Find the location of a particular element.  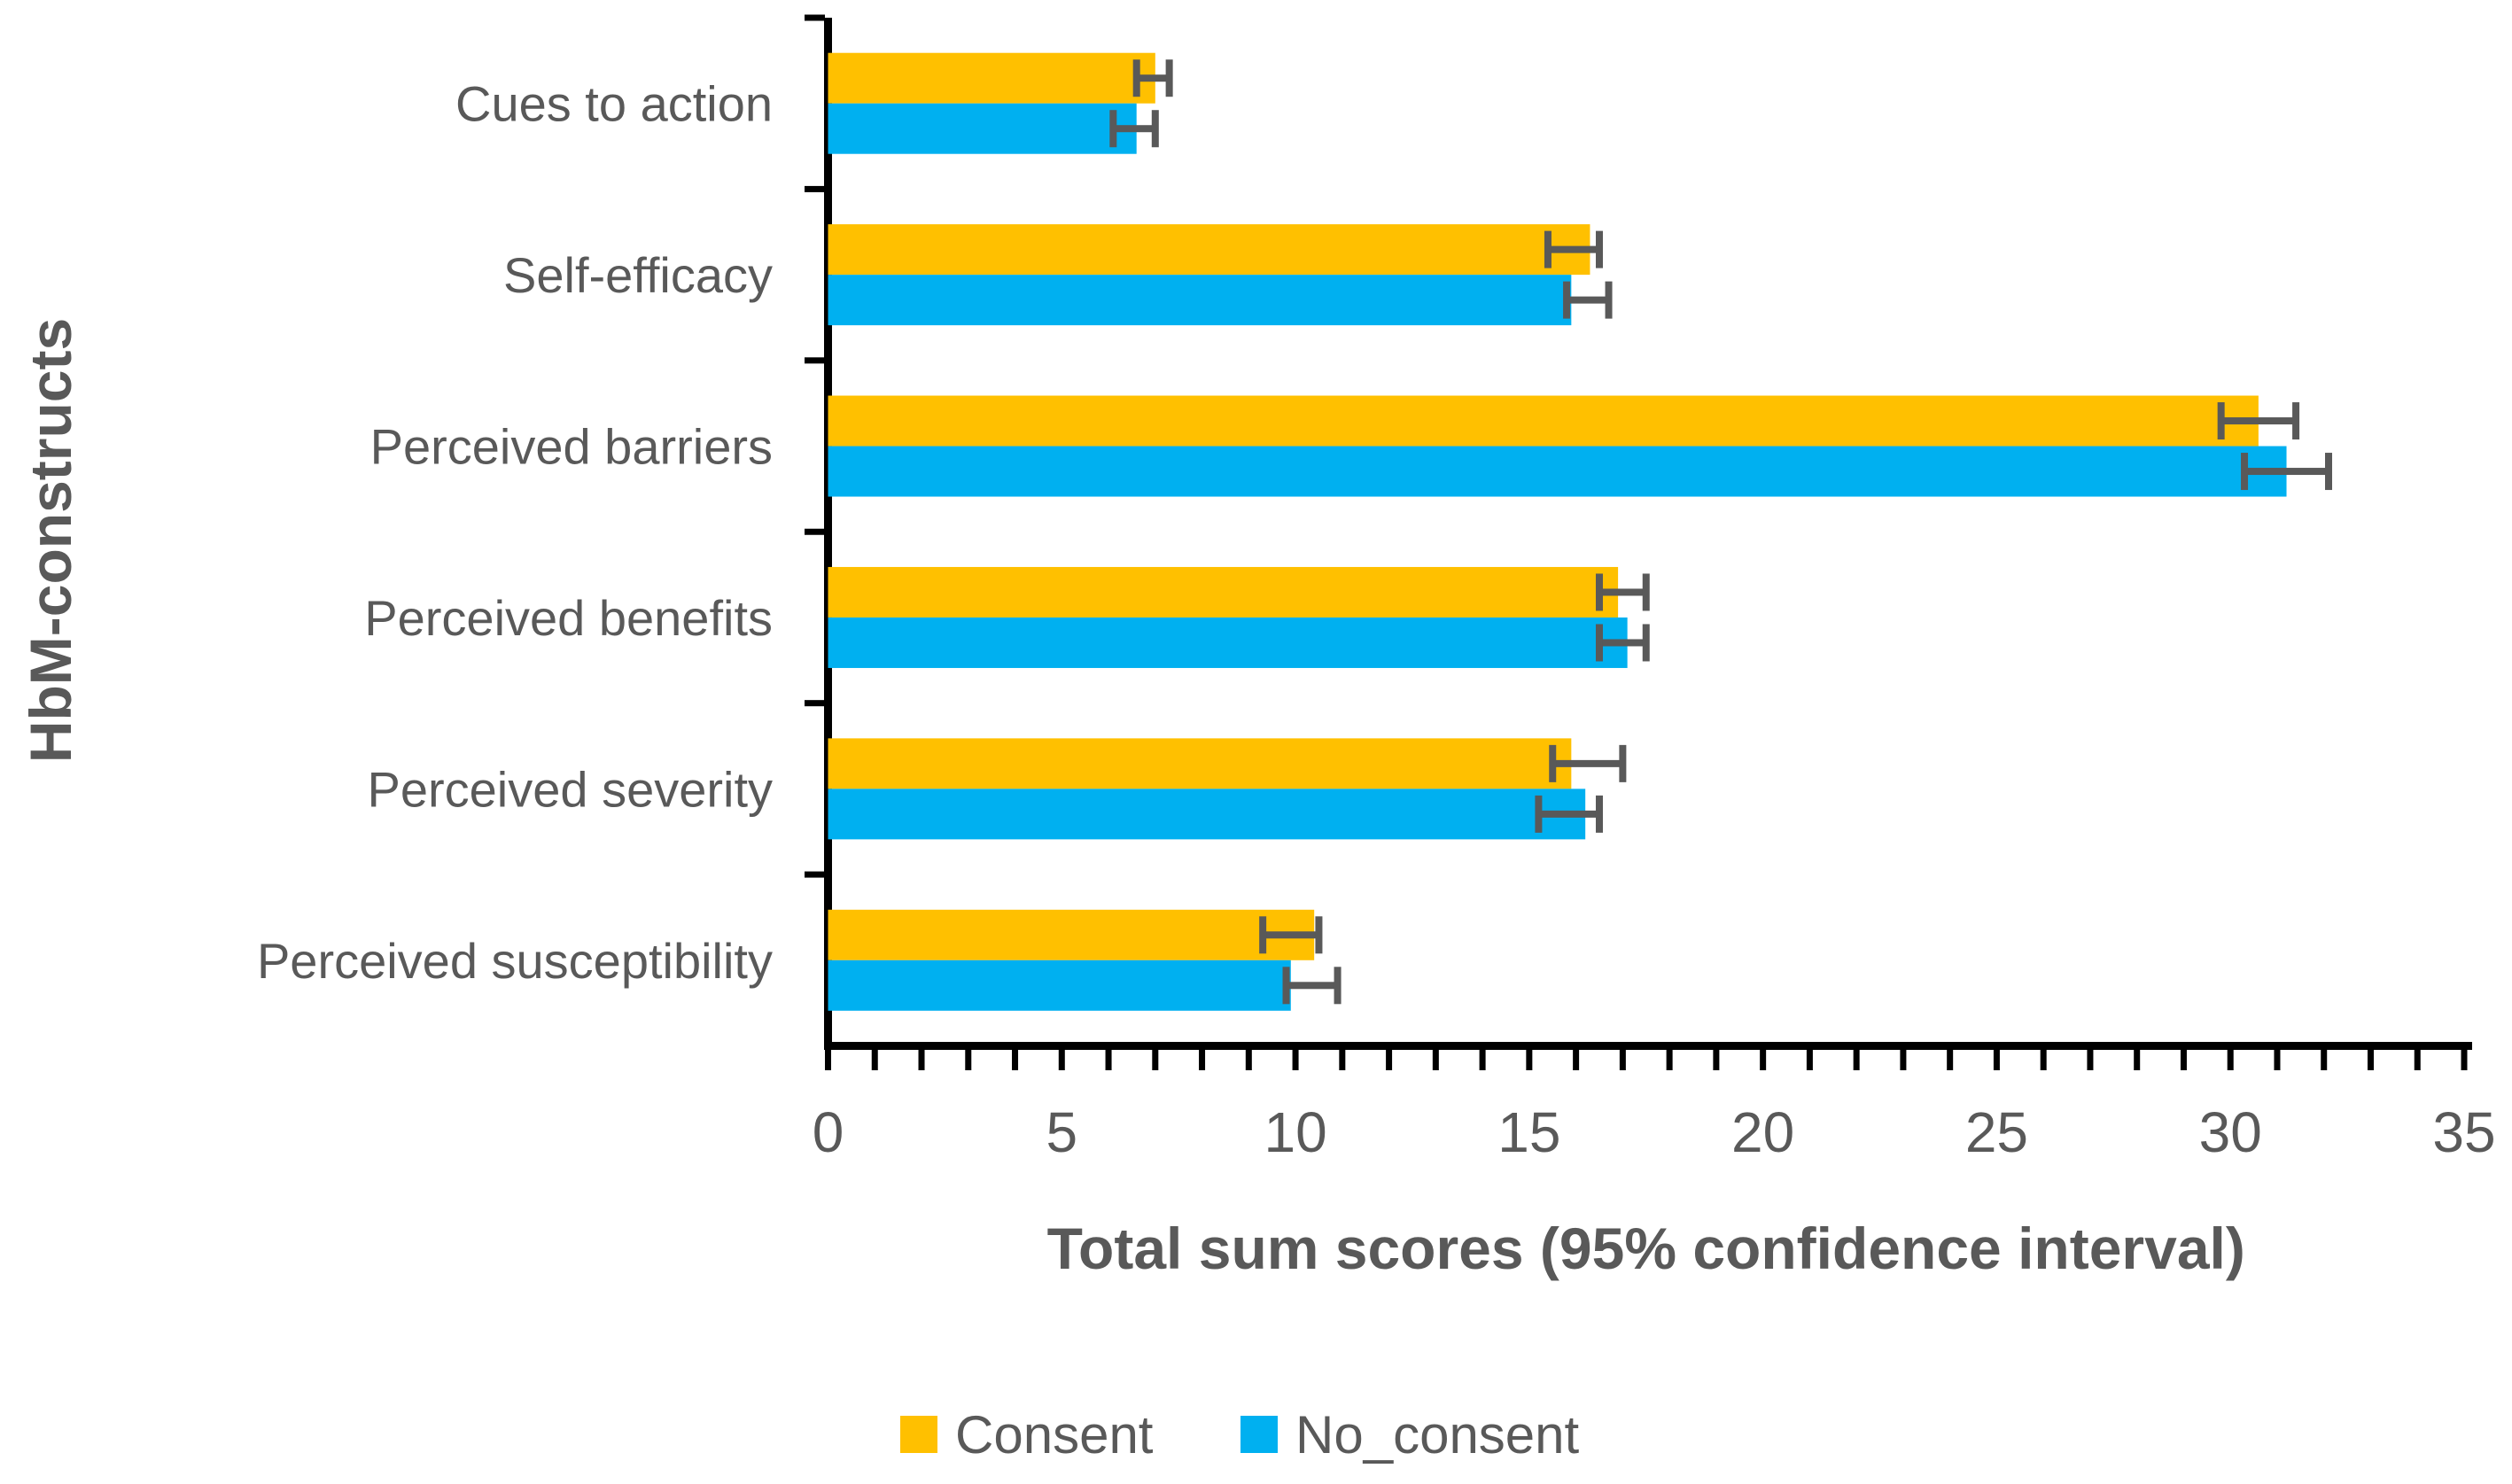

category-label: Cues to action is located at coordinates (614, 104).